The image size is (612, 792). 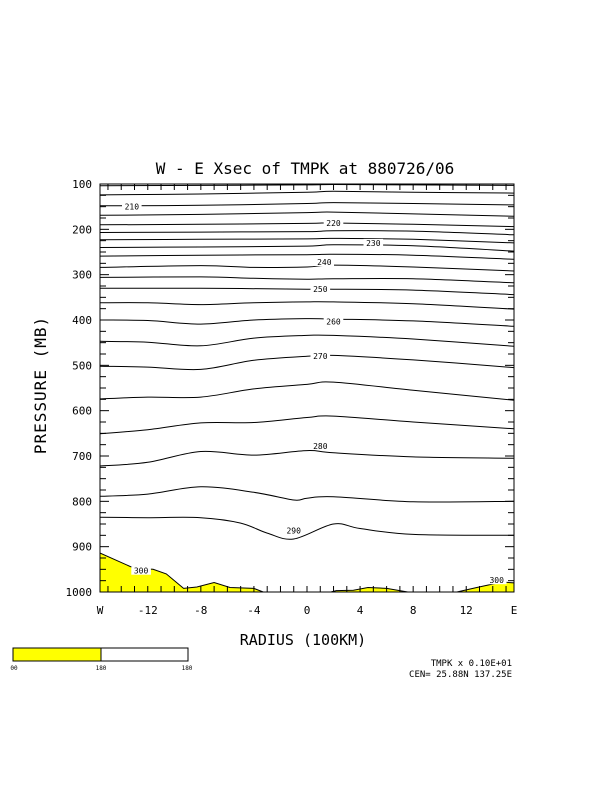 What do you see at coordinates (82, 365) in the screenshot?
I see `y-tick-label: 500` at bounding box center [82, 365].